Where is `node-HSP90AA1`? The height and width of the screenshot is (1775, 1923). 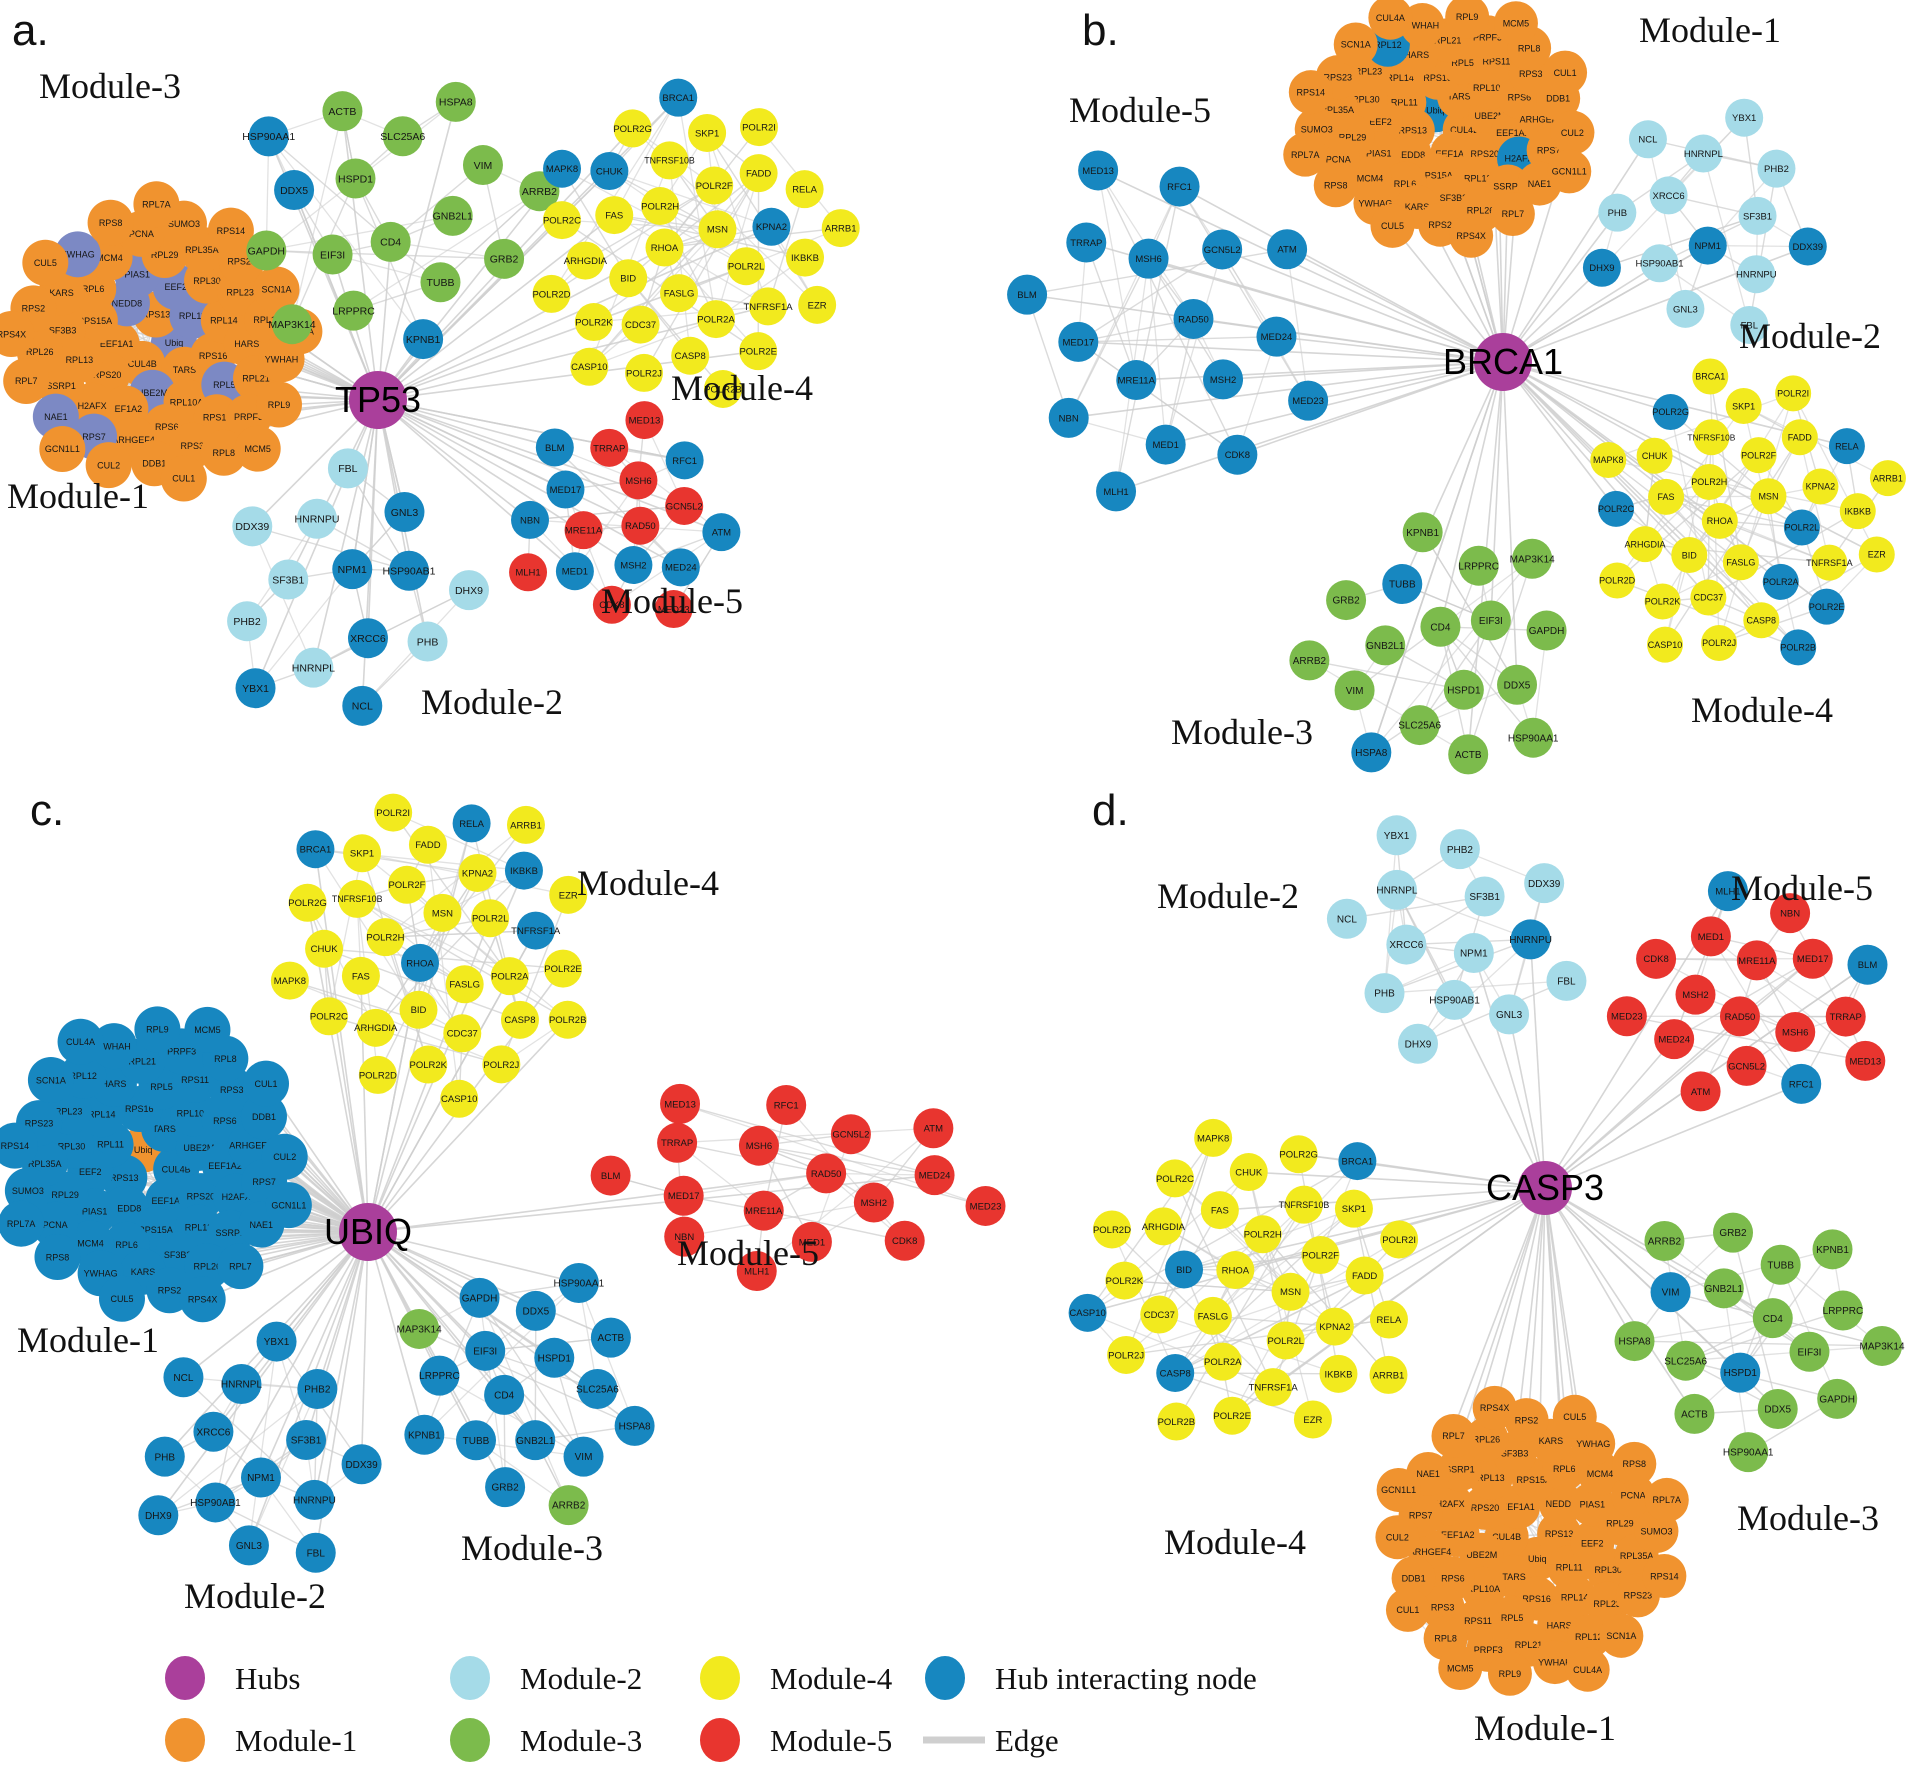 node-HSP90AA1 is located at coordinates (1533, 737).